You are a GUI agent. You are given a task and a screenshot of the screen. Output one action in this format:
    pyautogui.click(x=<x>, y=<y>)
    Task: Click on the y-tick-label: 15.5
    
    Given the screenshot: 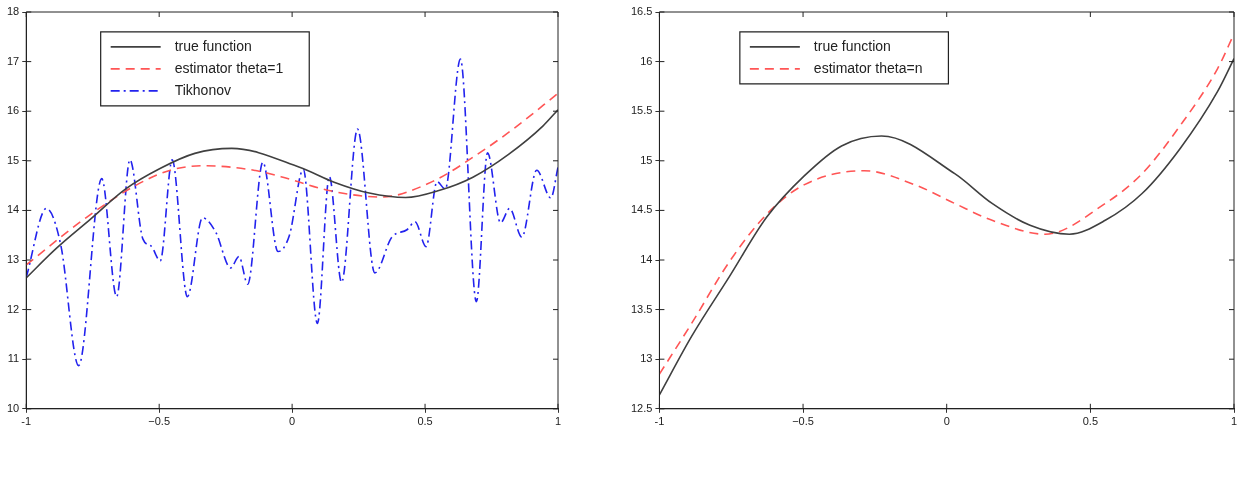 What is the action you would take?
    pyautogui.click(x=641, y=110)
    